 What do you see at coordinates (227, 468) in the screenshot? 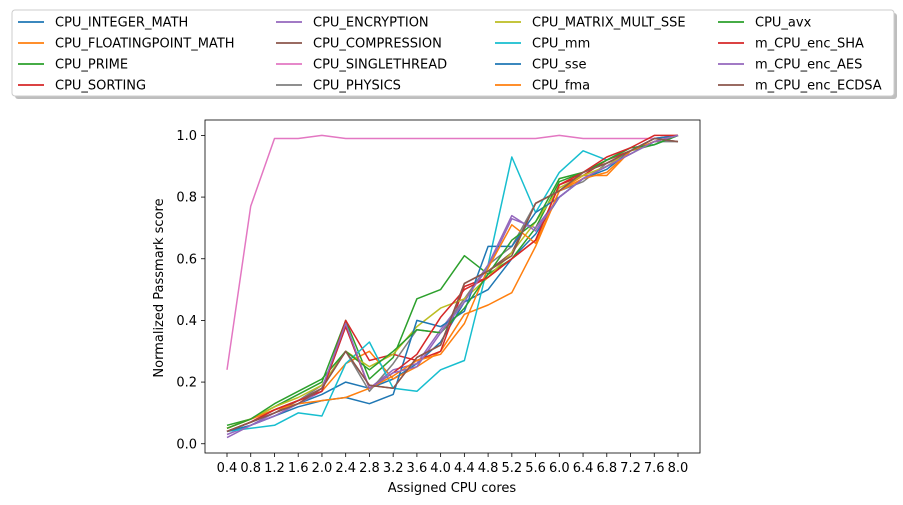
I see `x-tick-label: 0.4` at bounding box center [227, 468].